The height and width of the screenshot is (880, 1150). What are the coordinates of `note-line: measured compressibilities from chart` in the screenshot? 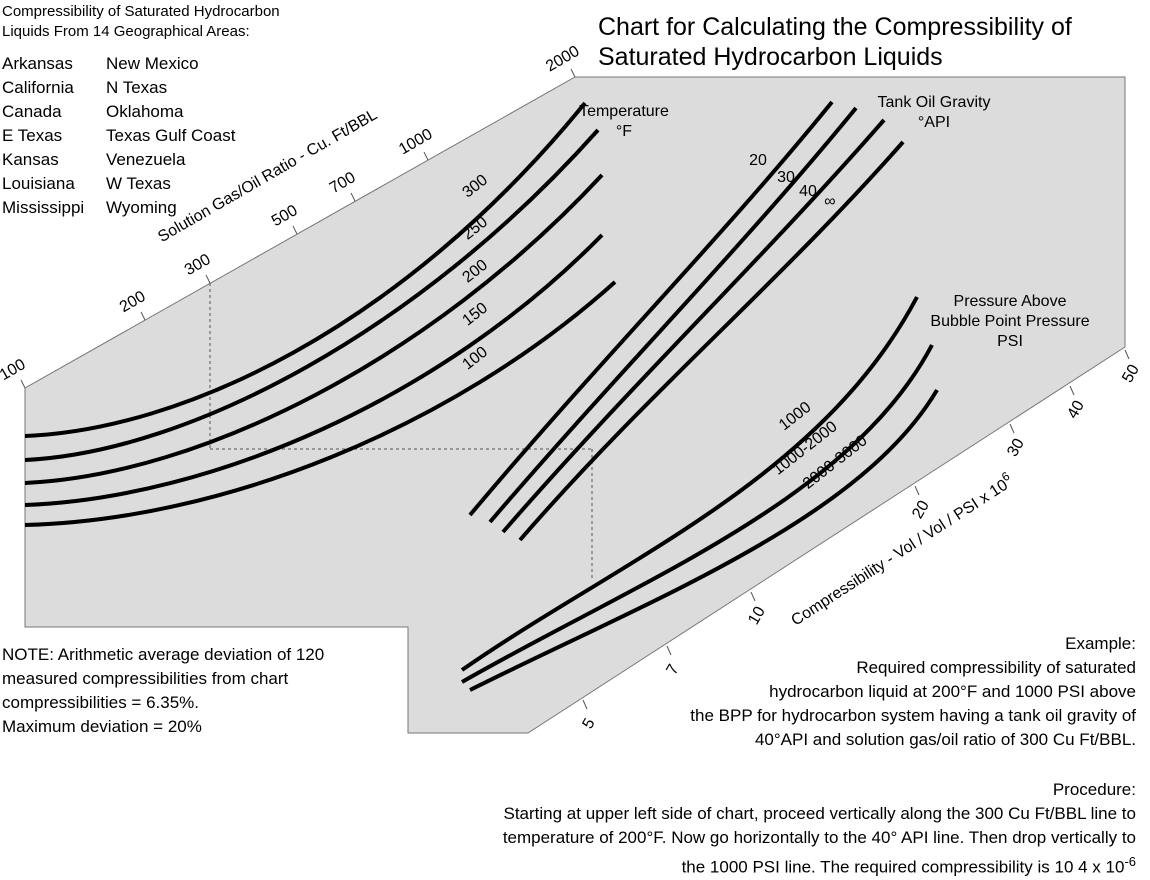 It's located at (145, 678).